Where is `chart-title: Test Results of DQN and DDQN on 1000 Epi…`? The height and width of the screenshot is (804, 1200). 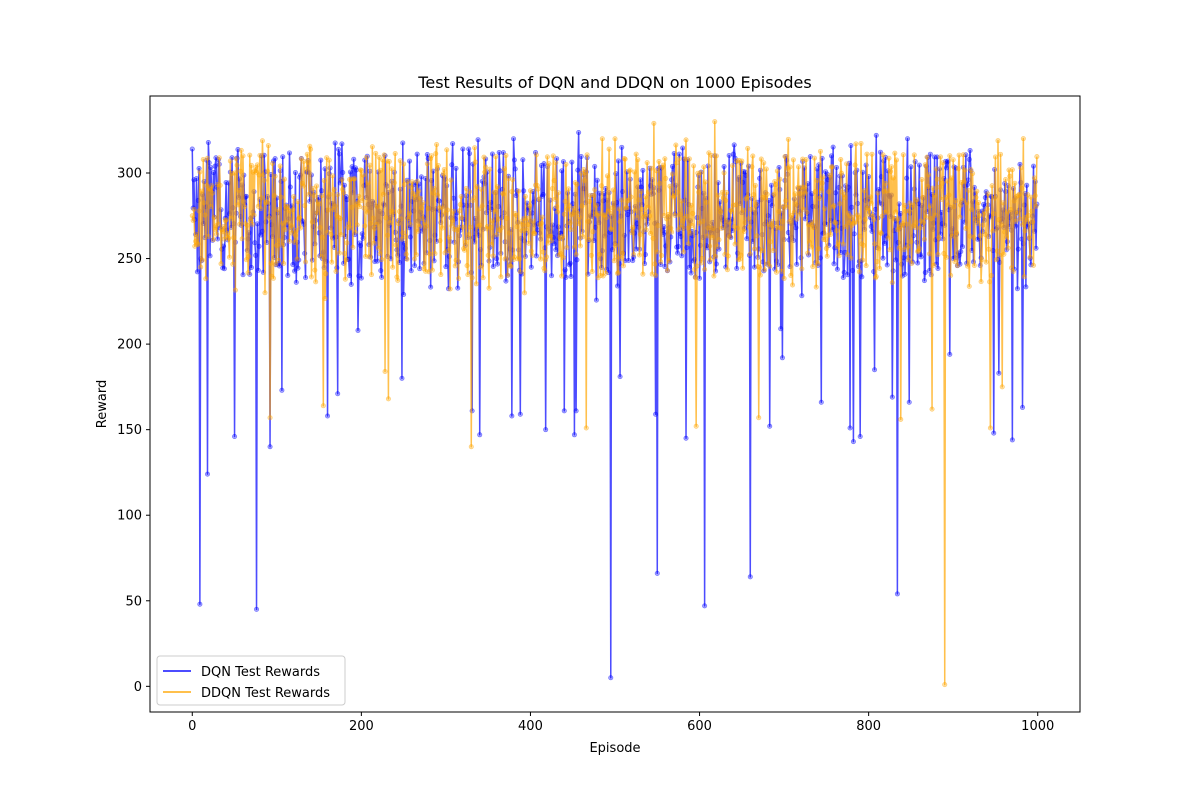 chart-title: Test Results of DQN and DDQN on 1000 Epi… is located at coordinates (614, 82).